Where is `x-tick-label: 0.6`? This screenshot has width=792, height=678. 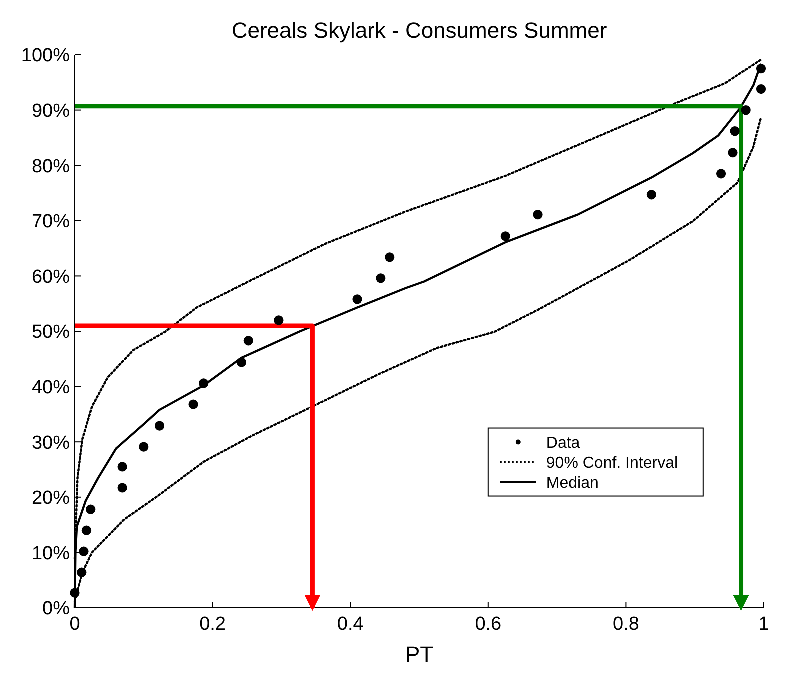 x-tick-label: 0.6 is located at coordinates (488, 624).